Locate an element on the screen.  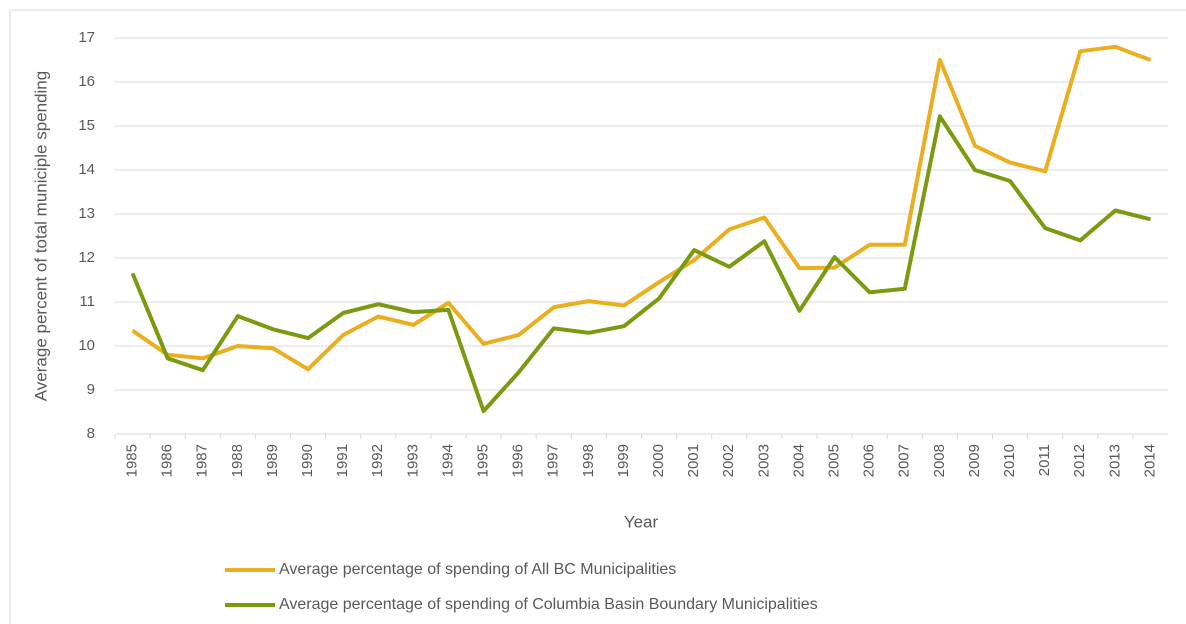
x-tick-label: 1997 is located at coordinates (553, 460).